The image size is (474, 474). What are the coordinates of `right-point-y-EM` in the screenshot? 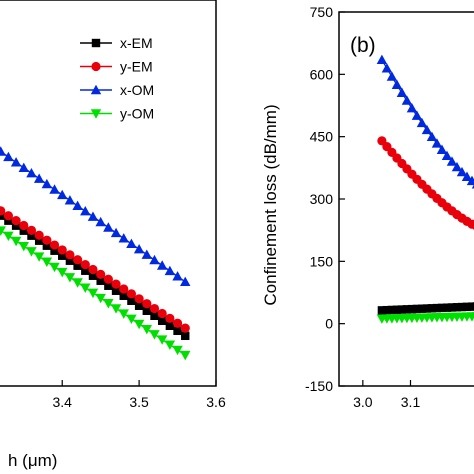 It's located at (470, 224).